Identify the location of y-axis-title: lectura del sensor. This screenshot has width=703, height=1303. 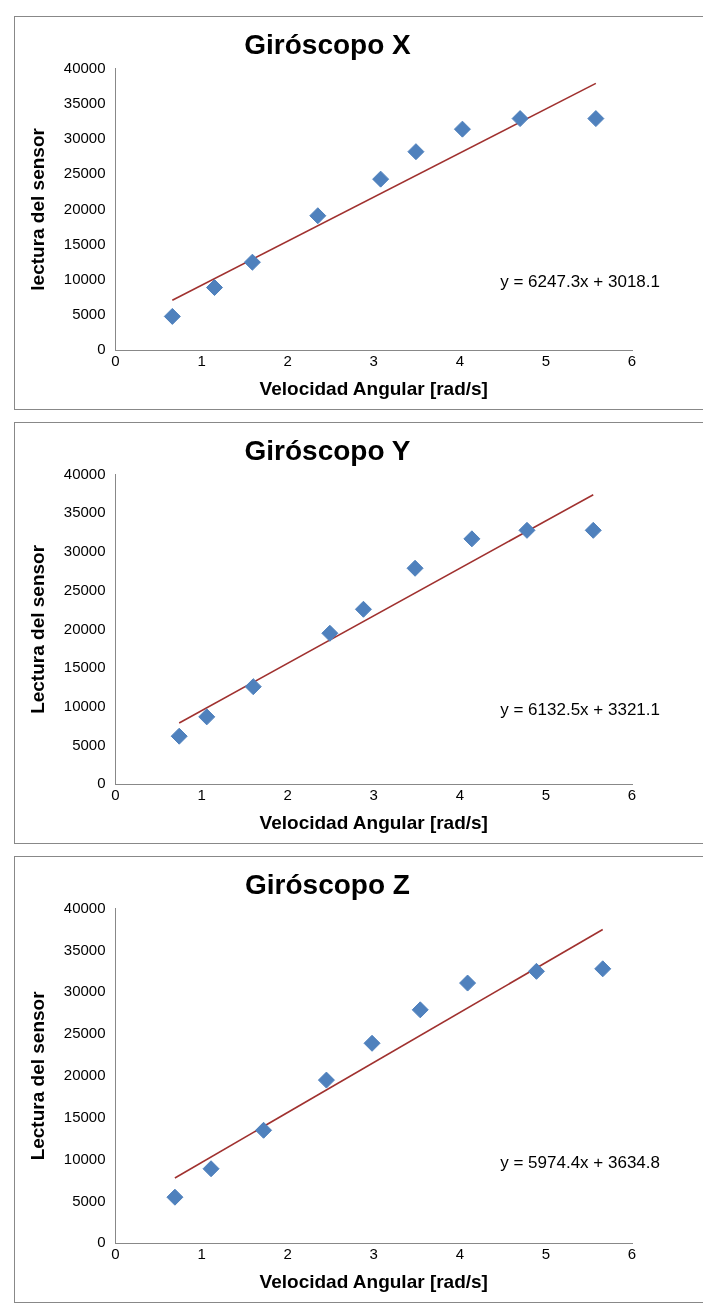
(37, 209).